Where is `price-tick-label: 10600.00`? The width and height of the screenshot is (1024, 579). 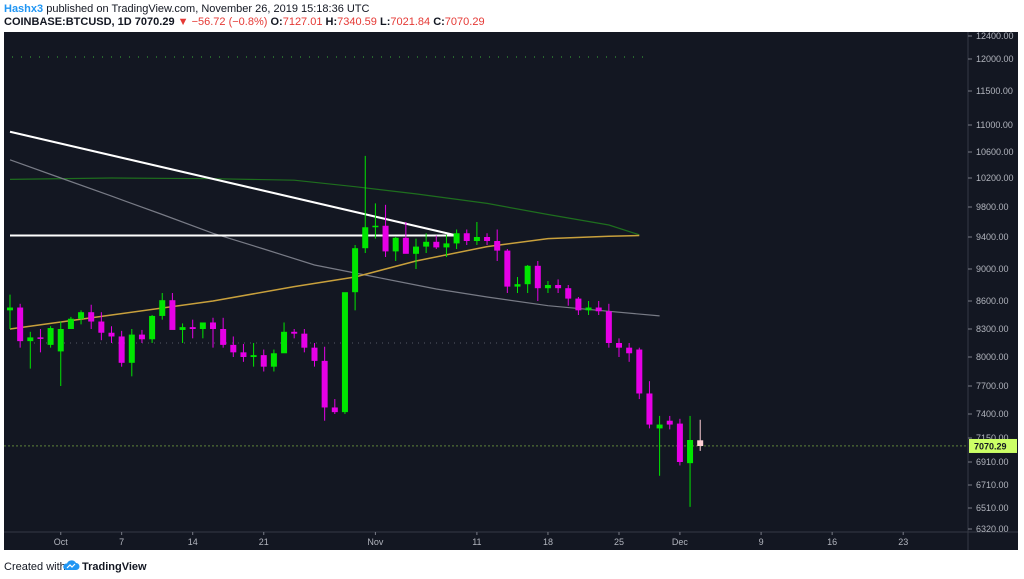 price-tick-label: 10600.00 is located at coordinates (995, 152).